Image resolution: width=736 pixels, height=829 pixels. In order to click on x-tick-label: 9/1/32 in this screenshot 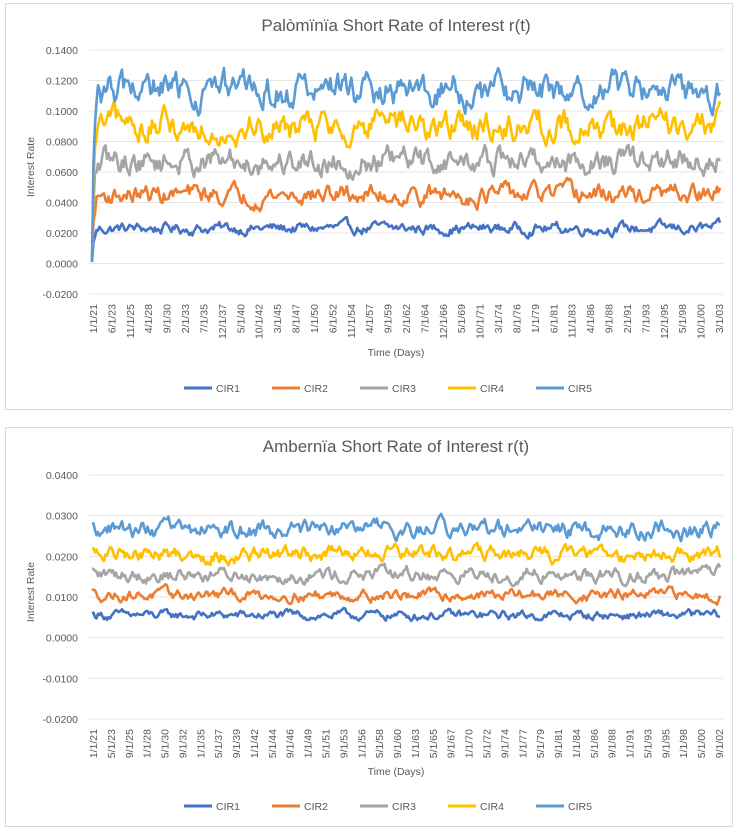, I will do `click(183, 743)`.